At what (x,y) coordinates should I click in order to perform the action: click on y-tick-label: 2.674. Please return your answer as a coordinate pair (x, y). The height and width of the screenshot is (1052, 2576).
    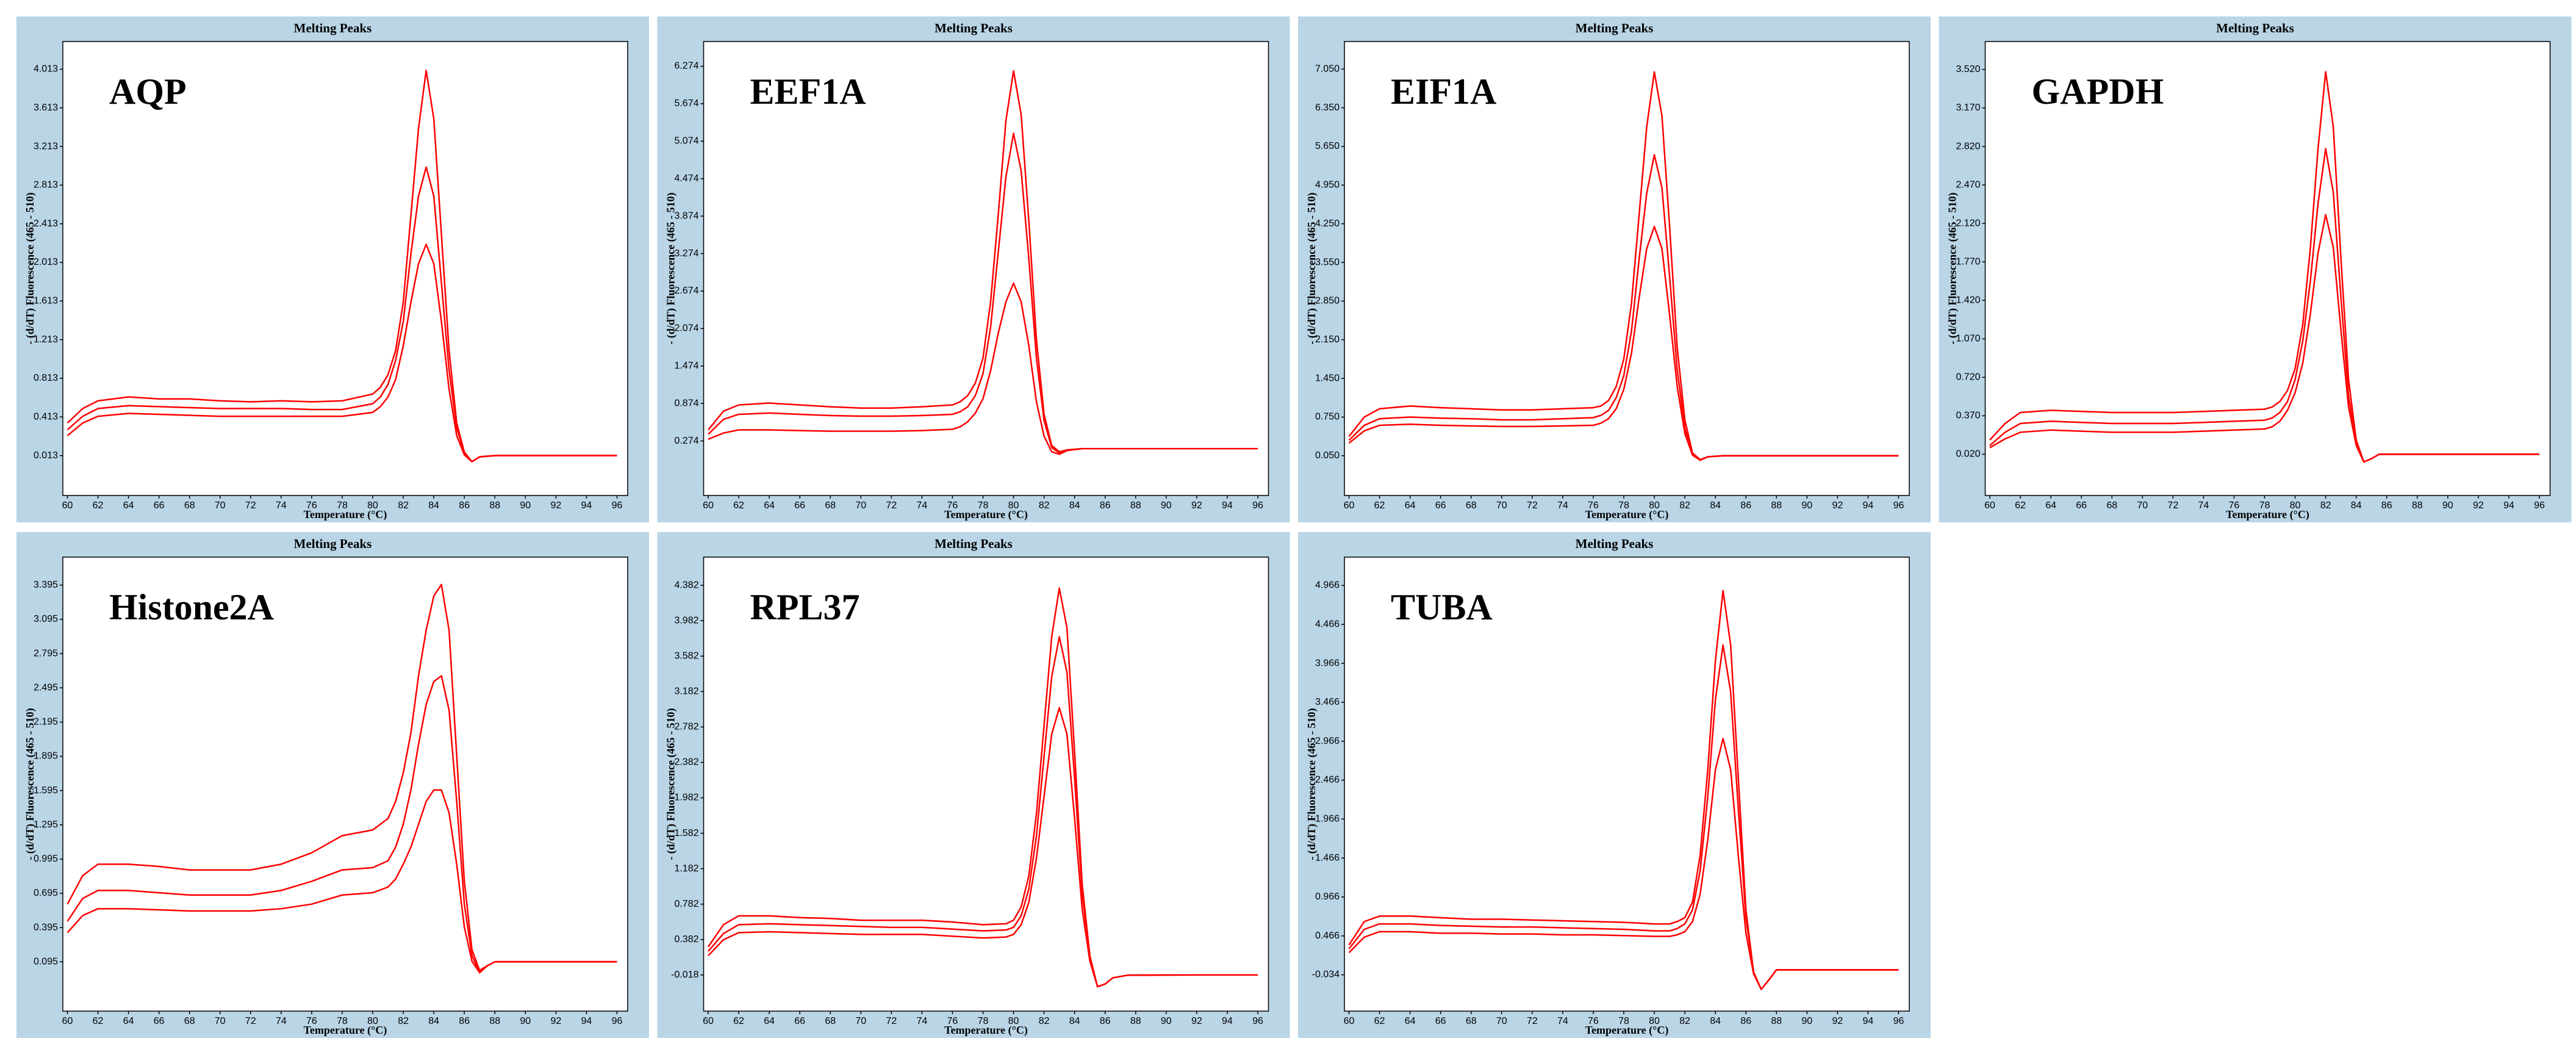
    Looking at the image, I should click on (686, 291).